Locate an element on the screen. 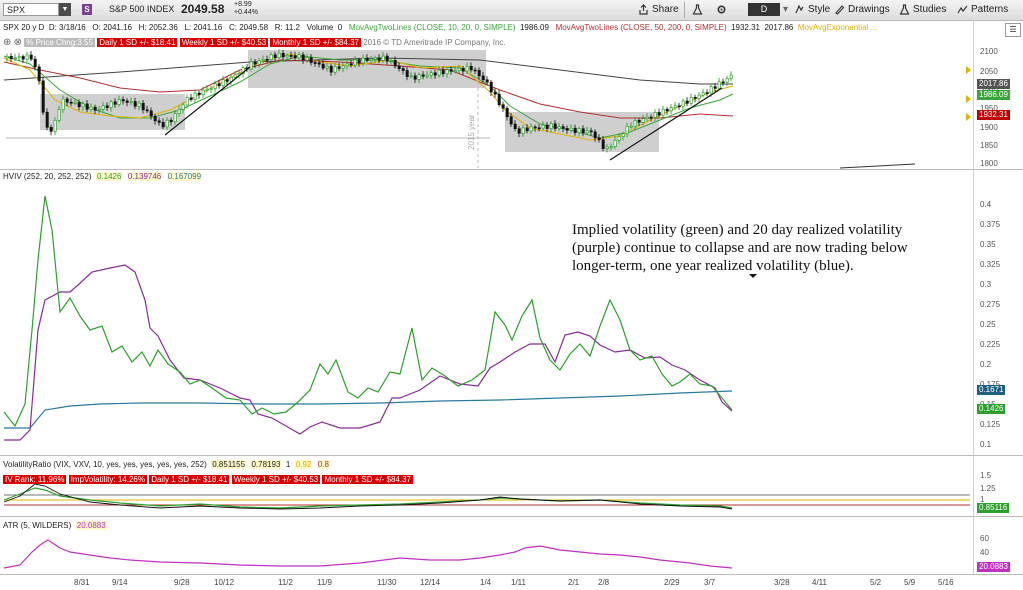  time-axis-tick: 3/7 is located at coordinates (710, 582).